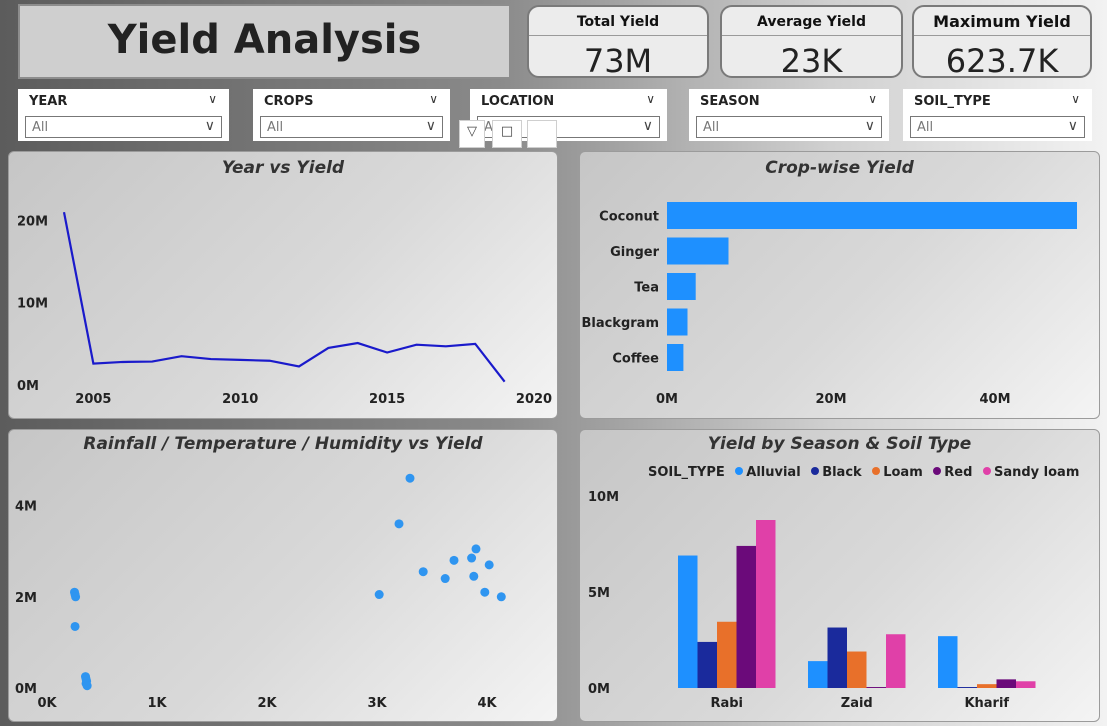 Image resolution: width=1107 pixels, height=726 pixels. I want to click on legend-swatch-red, so click(937, 471).